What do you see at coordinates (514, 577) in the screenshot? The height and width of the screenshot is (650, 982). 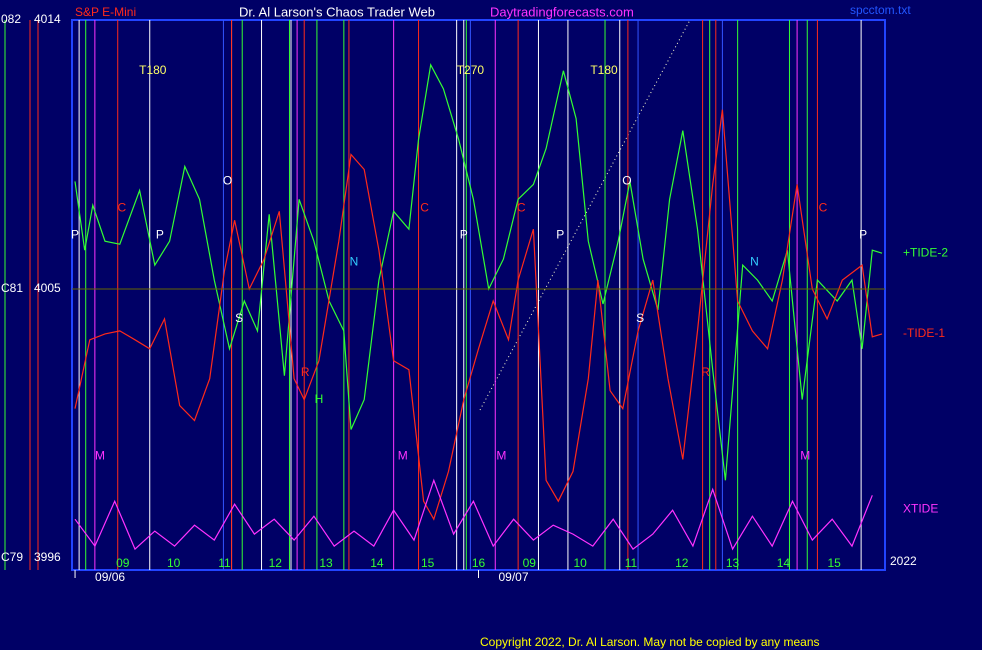 I see `date-label: 09/07` at bounding box center [514, 577].